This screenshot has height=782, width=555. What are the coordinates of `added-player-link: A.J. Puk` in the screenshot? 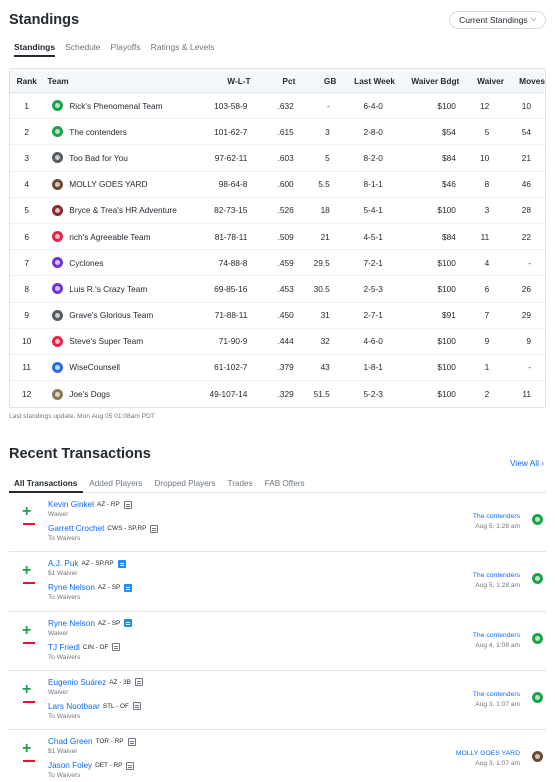 It's located at (63, 564).